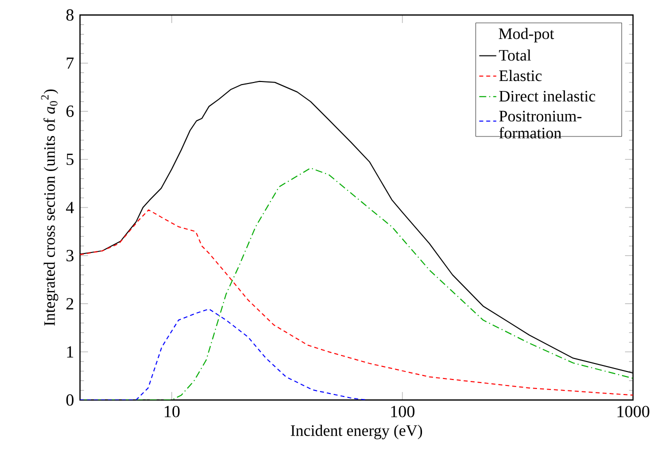  I want to click on legend-title: Mod-pot, so click(526, 35).